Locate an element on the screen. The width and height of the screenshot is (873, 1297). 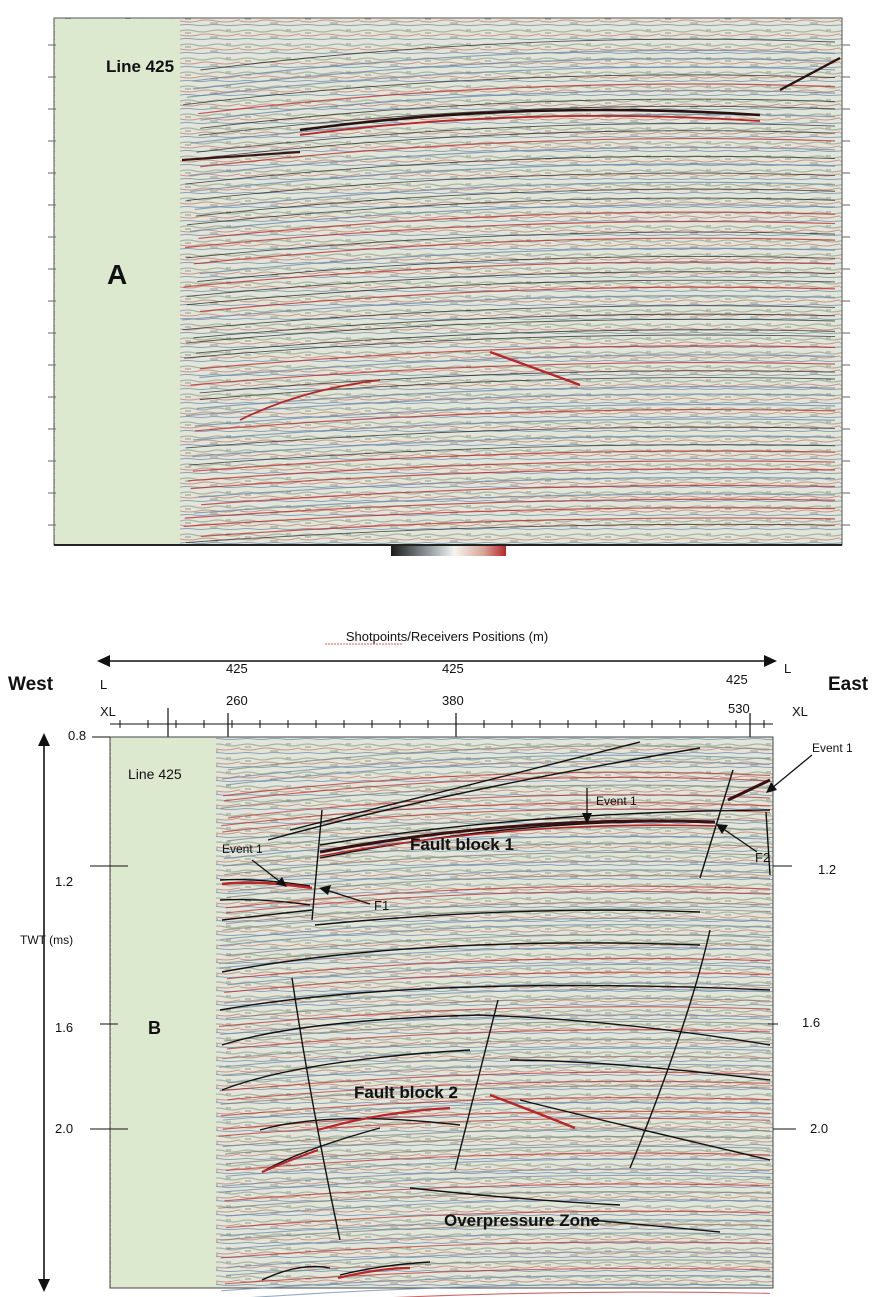
event1-mid-arrowhead is located at coordinates (587, 818).